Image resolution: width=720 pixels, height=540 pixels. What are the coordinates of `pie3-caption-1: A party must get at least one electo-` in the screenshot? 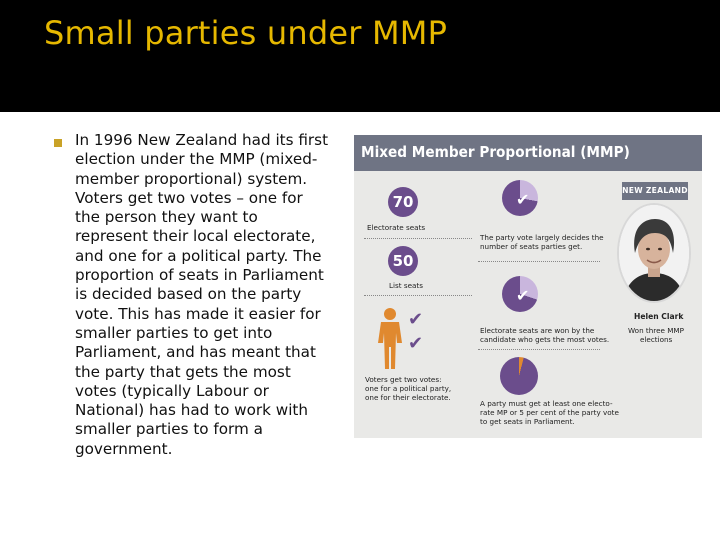 It's located at (546, 403).